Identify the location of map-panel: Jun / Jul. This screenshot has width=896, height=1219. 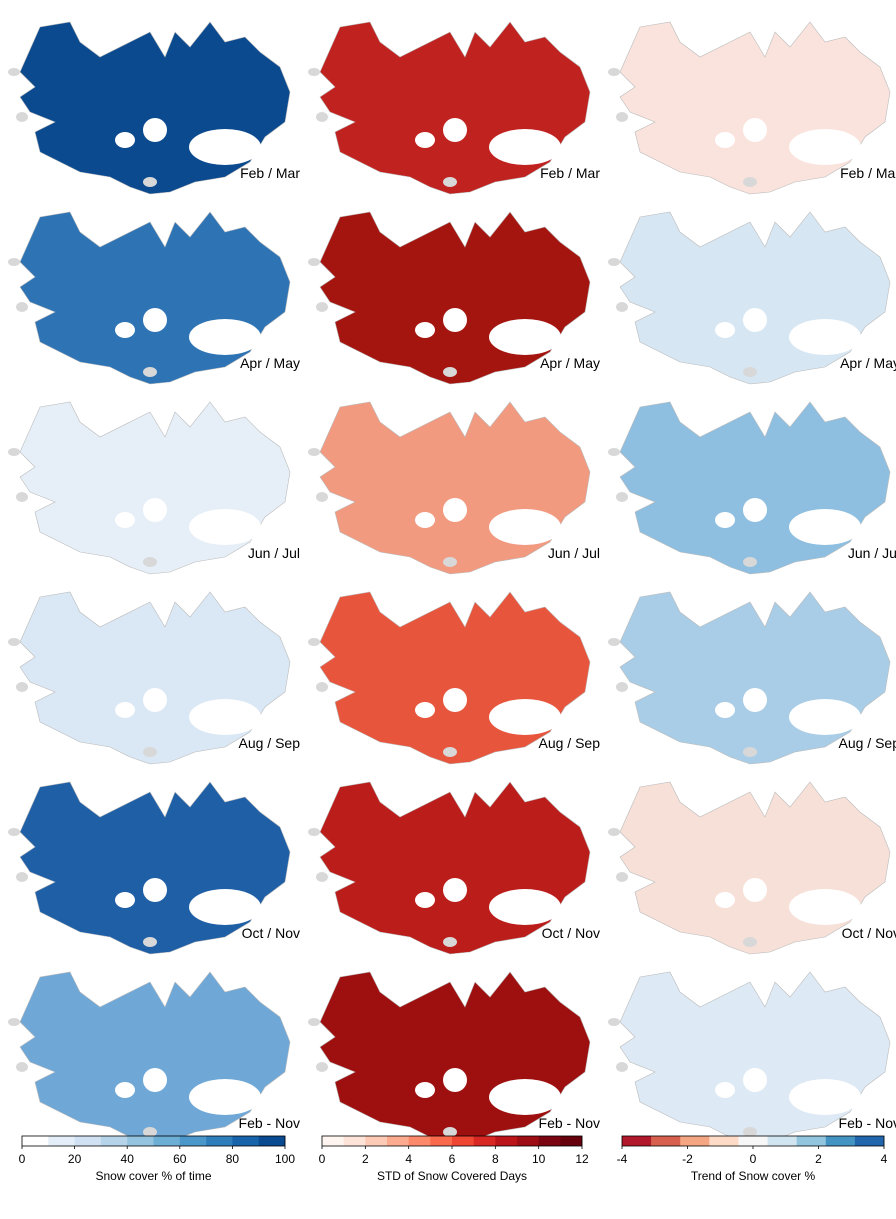
(154, 488).